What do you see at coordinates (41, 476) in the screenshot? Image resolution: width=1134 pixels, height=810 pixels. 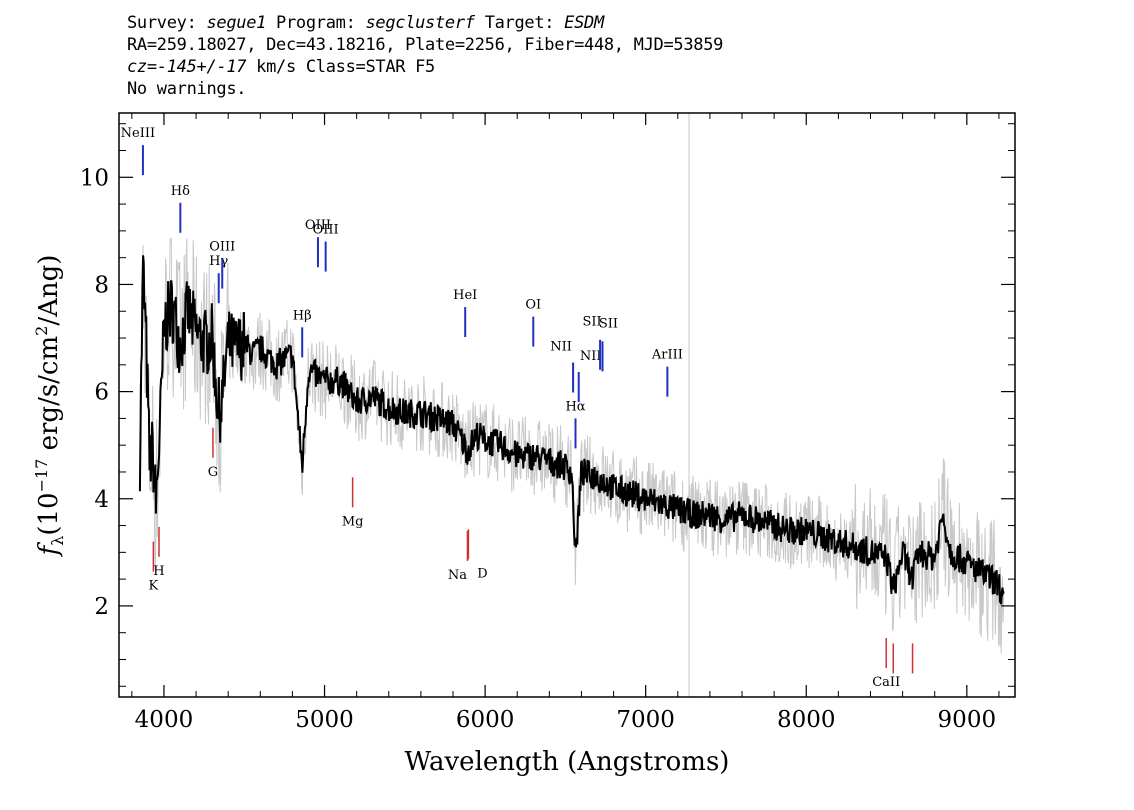 I see `y-axis-exp: −17` at bounding box center [41, 476].